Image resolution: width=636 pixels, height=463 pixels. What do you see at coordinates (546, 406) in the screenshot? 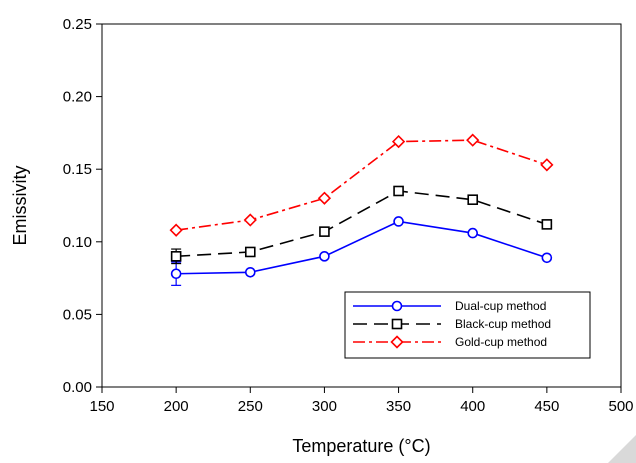
I see `x-tick-label: 450` at bounding box center [546, 406].